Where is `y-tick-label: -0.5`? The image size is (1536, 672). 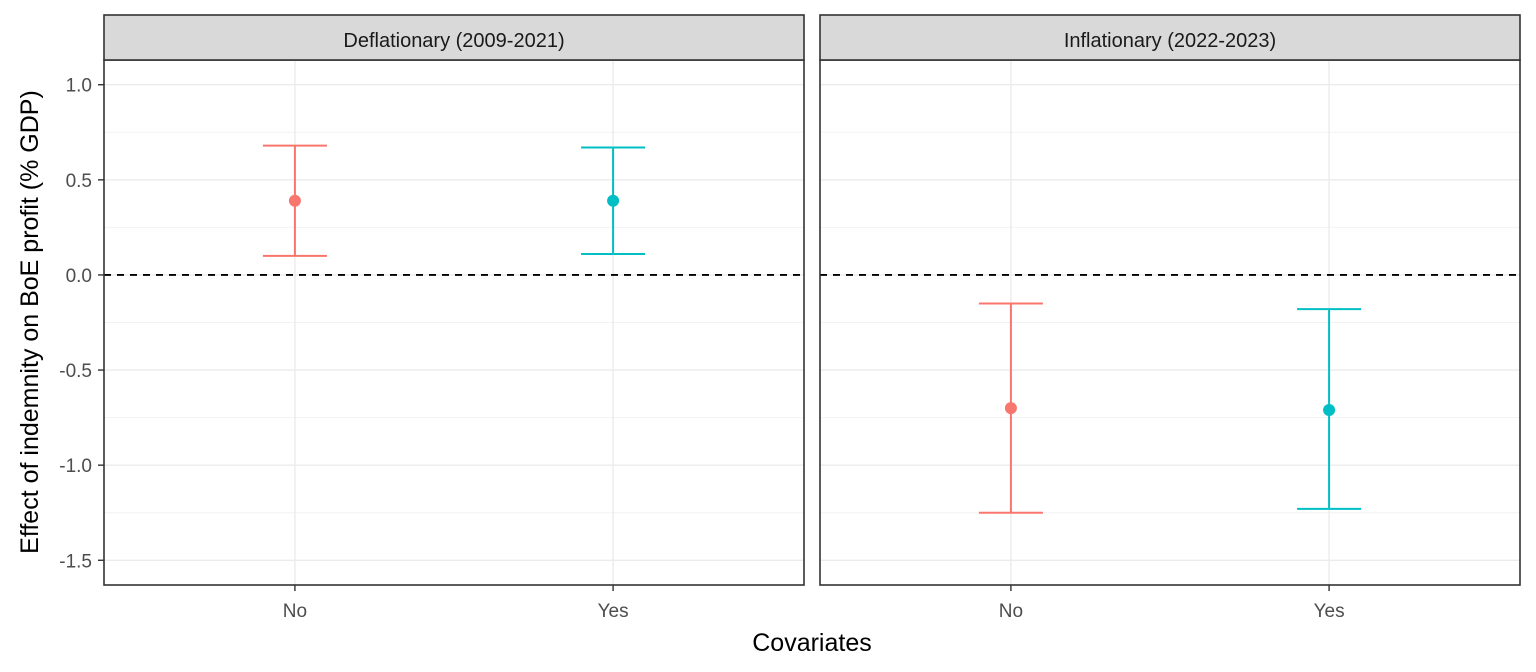 y-tick-label: -0.5 is located at coordinates (75, 371).